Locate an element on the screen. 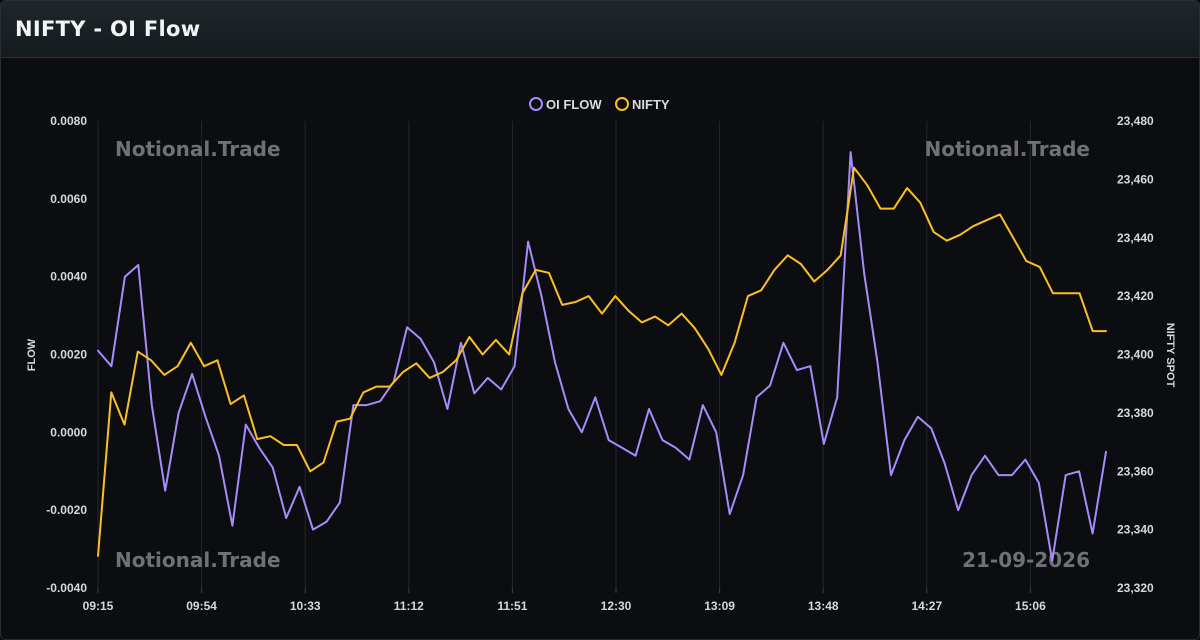 This screenshot has height=640, width=1200. x-tick-label: 12:30 is located at coordinates (616, 606).